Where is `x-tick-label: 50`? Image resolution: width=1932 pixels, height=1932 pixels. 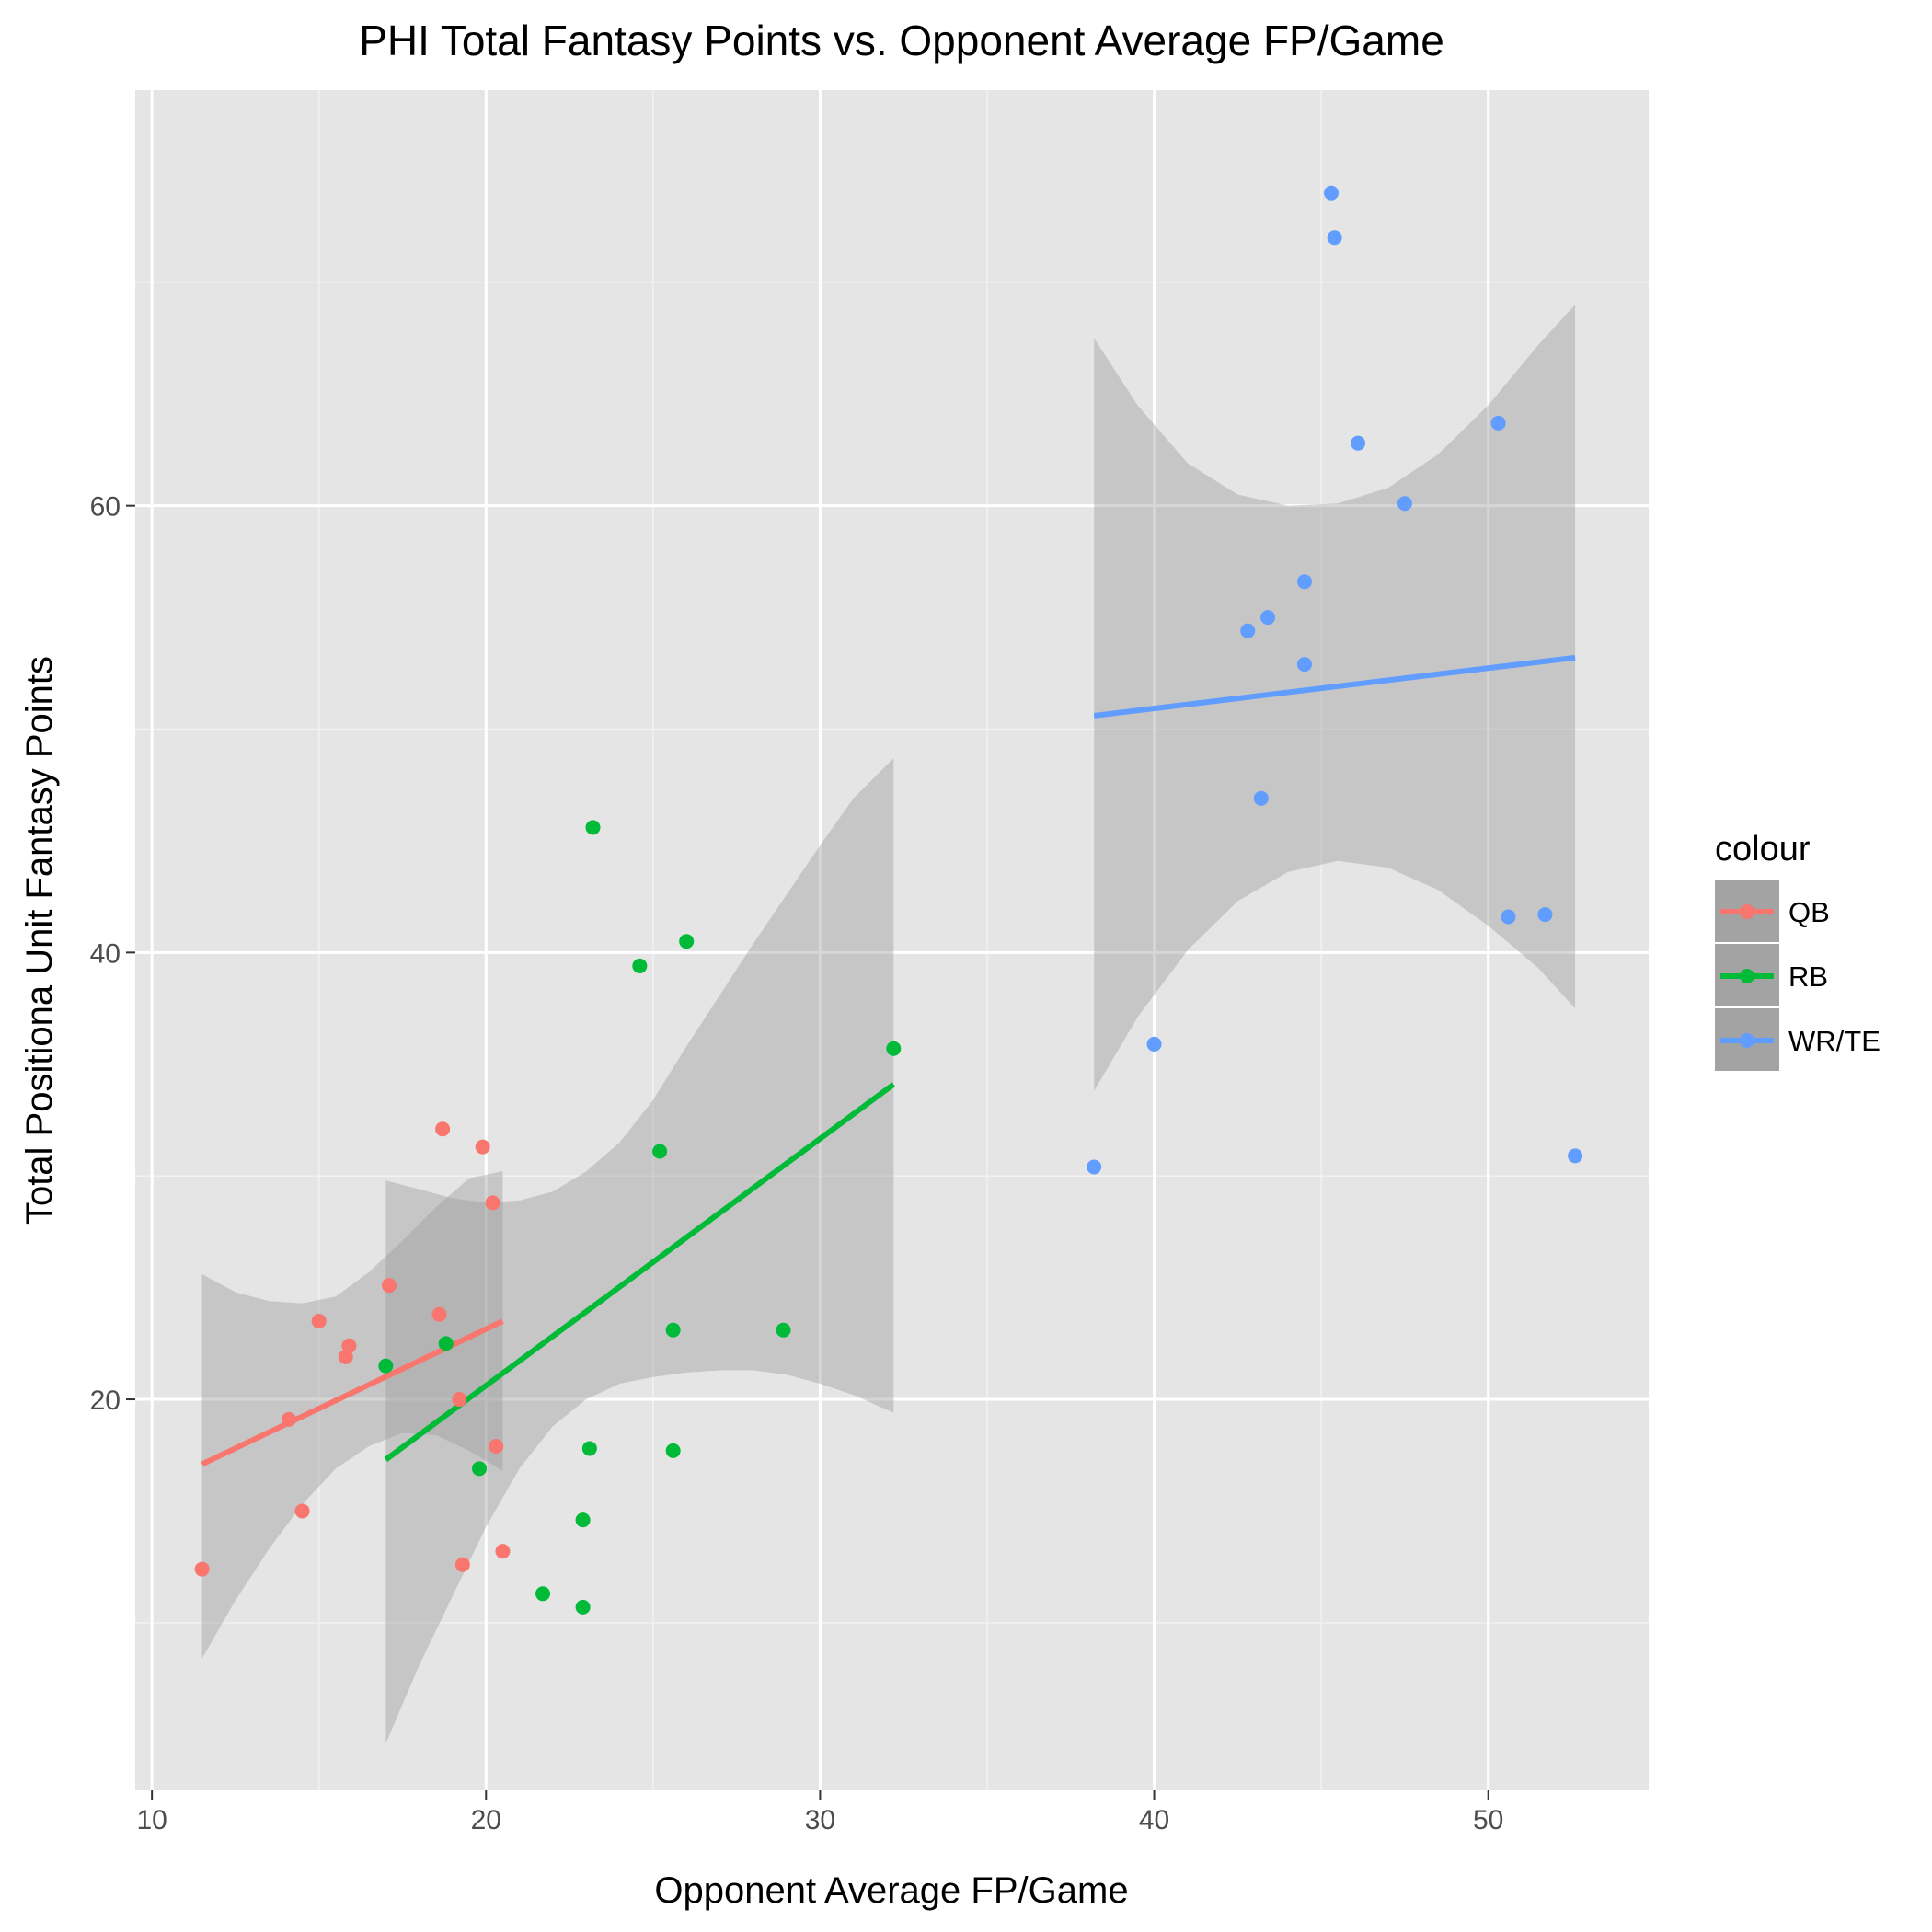 x-tick-label: 50 is located at coordinates (1488, 1820).